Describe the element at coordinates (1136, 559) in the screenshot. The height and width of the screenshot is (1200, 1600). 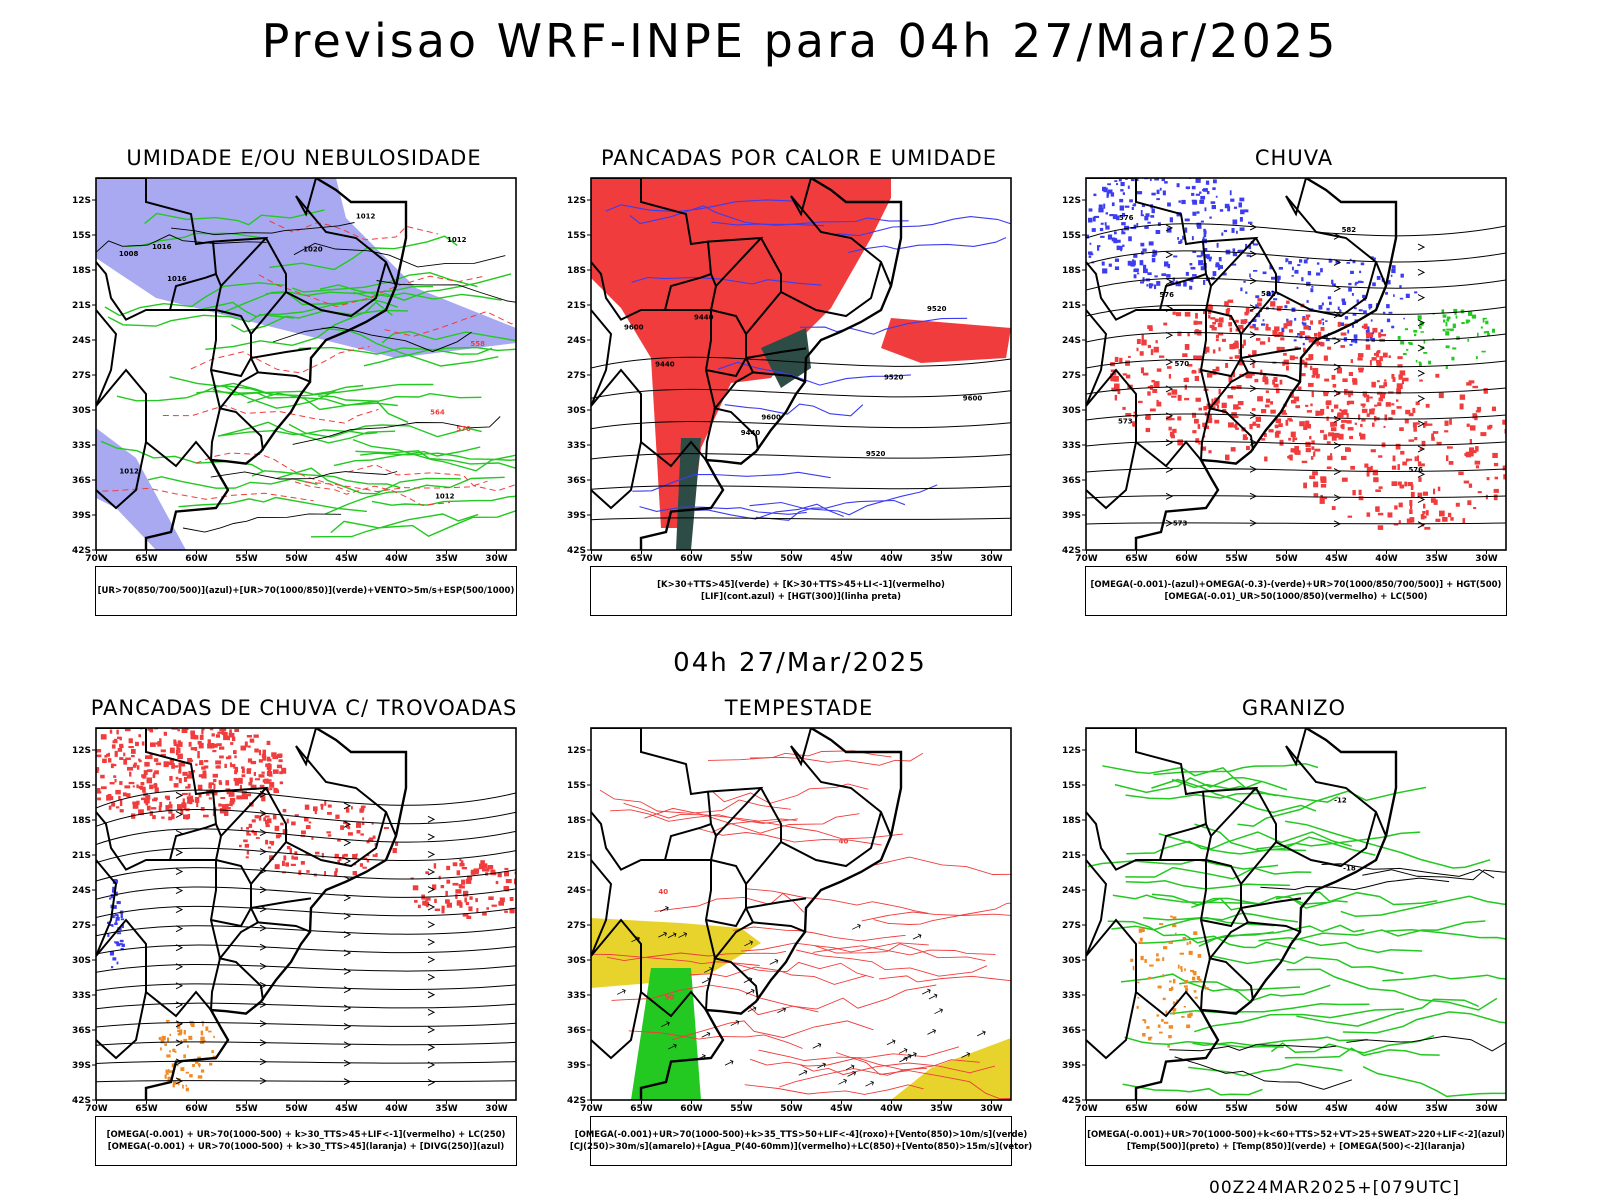
I see `lon-tick-label: 65W` at that location.